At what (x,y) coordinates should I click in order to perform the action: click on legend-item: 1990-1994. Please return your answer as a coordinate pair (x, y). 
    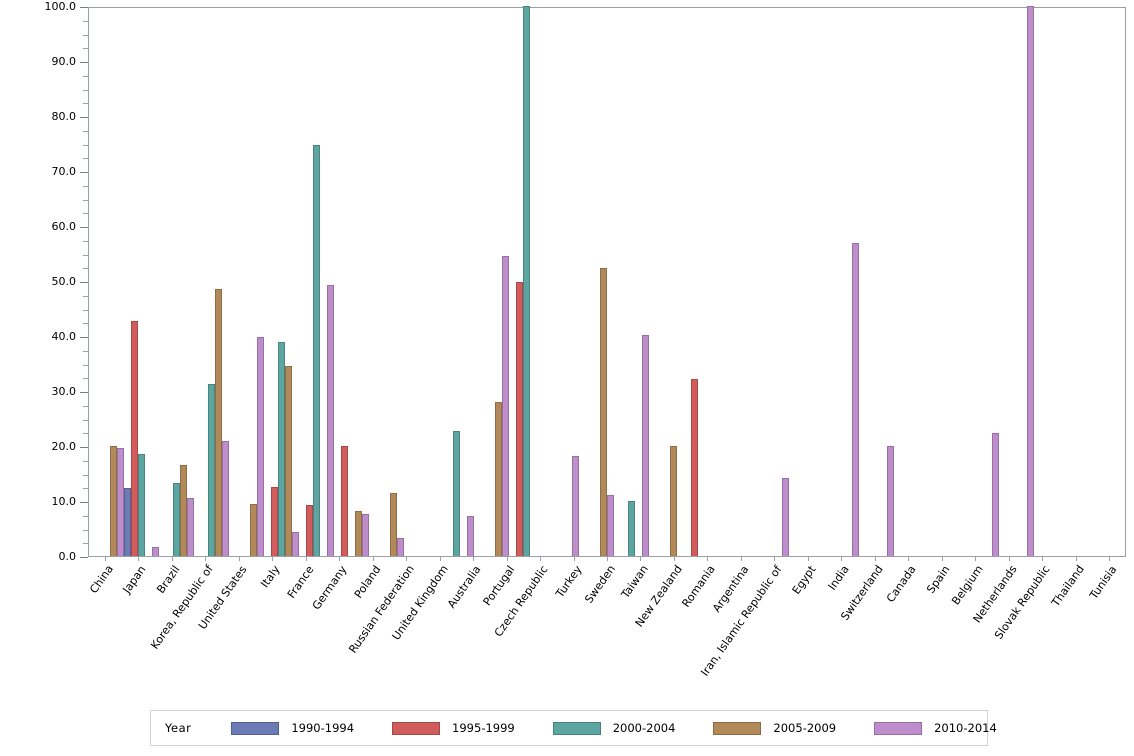
    Looking at the image, I should click on (292, 728).